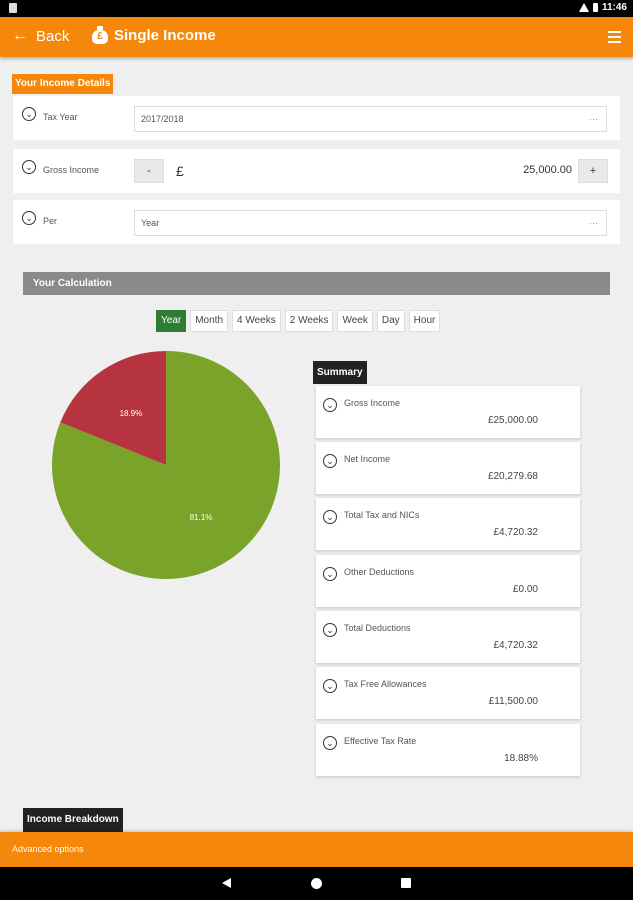  What do you see at coordinates (50, 221) in the screenshot?
I see `per-label: Per` at bounding box center [50, 221].